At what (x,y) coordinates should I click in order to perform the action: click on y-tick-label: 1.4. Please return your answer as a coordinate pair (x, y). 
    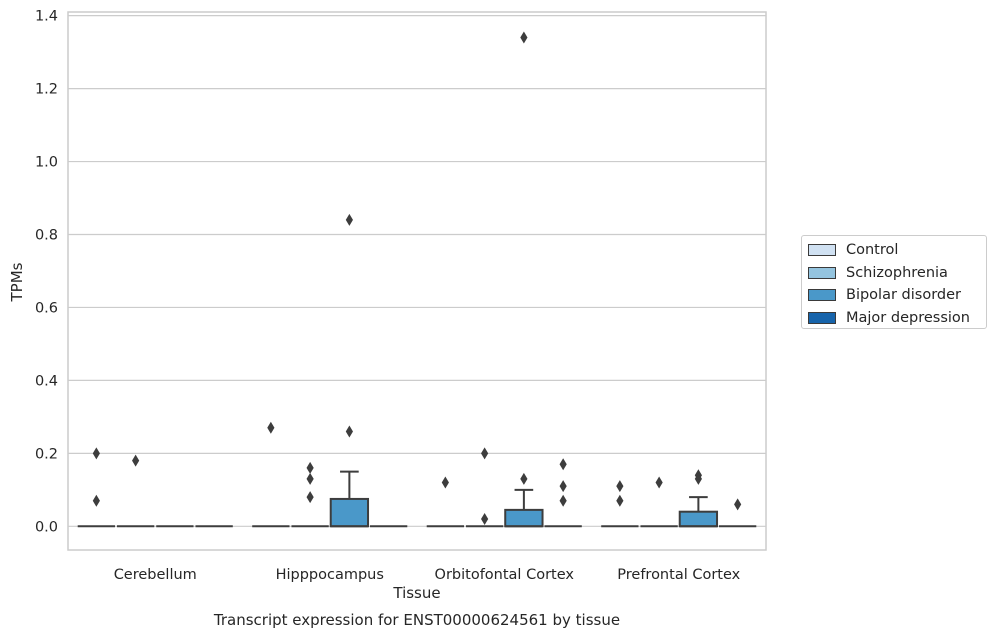
    Looking at the image, I should click on (46, 17).